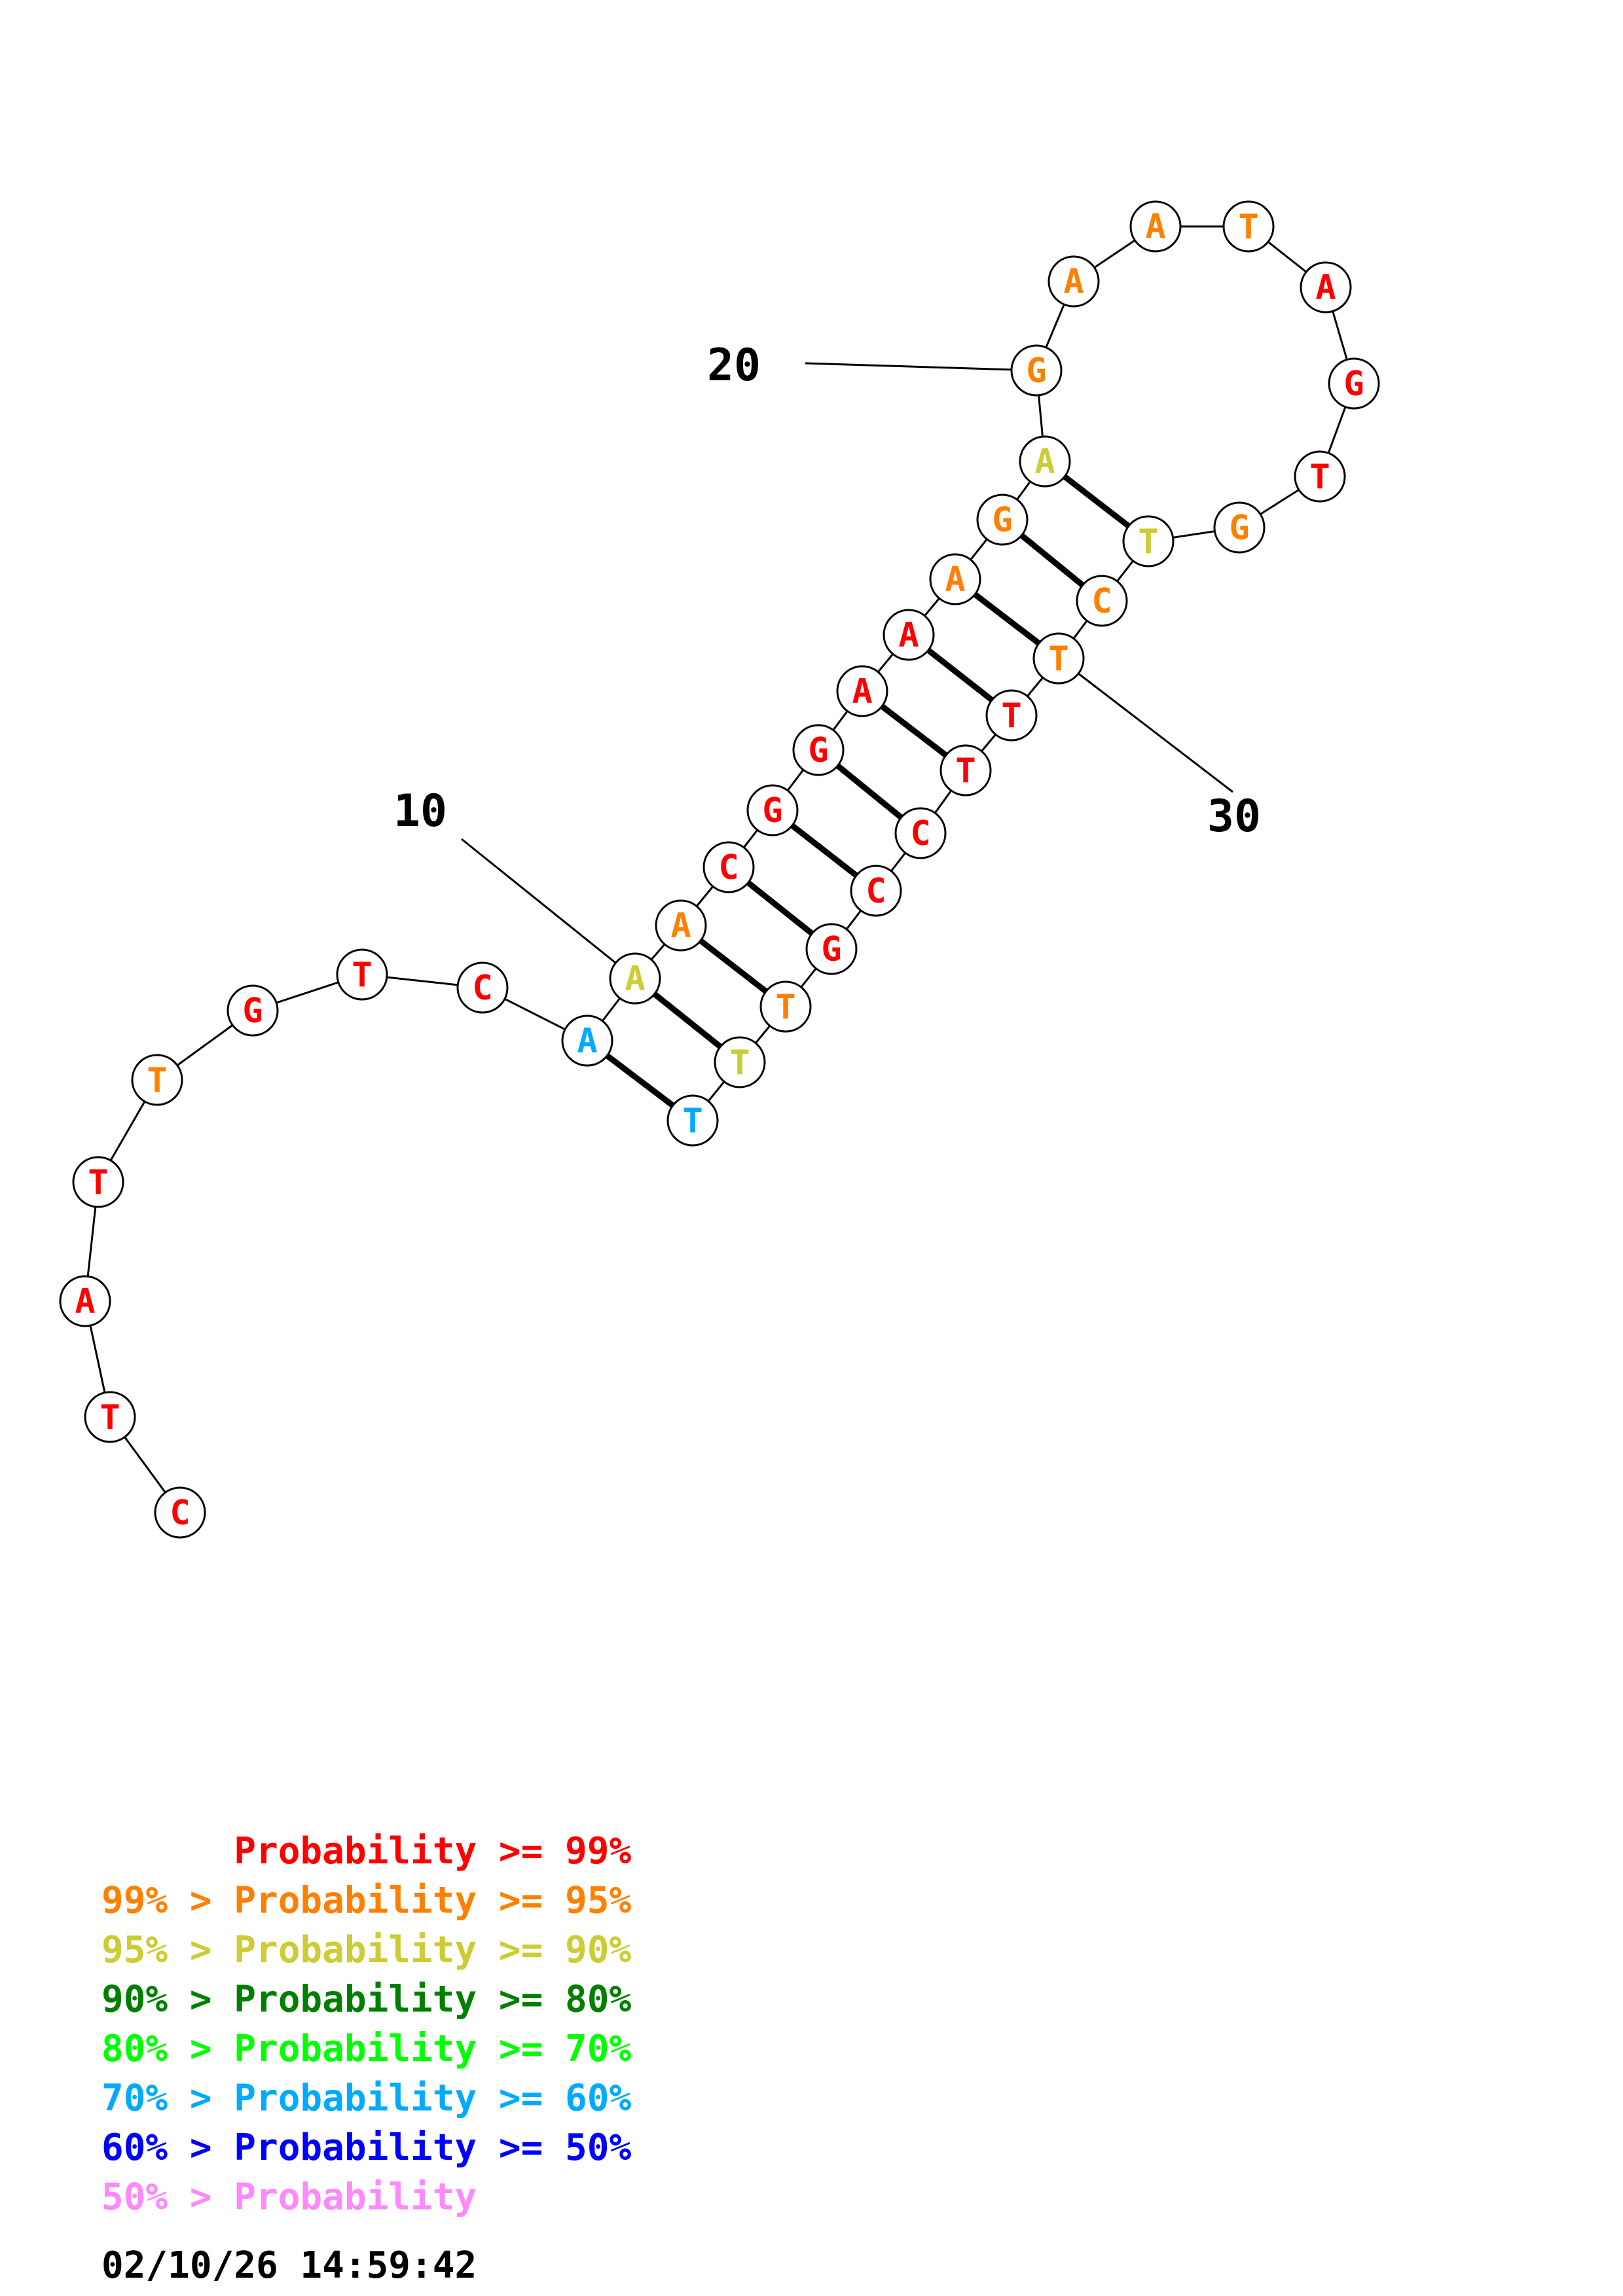  What do you see at coordinates (366, 2098) in the screenshot?
I see `legend-line: 70% > Probability >= 60%` at bounding box center [366, 2098].